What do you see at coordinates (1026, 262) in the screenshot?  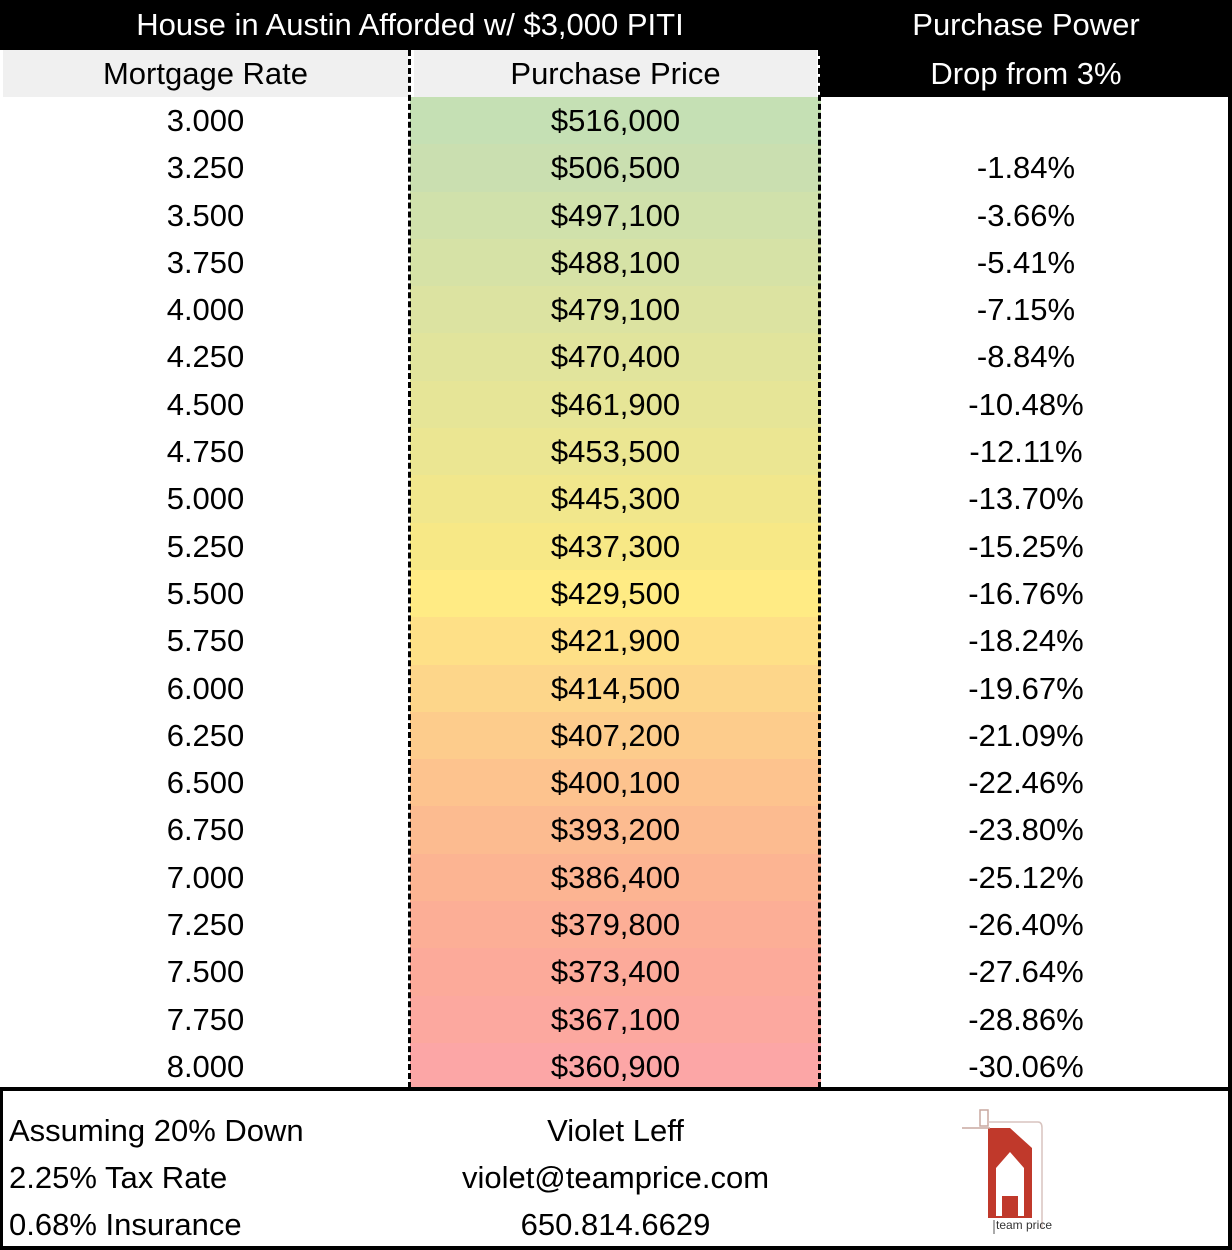 I see `drop-cell: -5.41%` at bounding box center [1026, 262].